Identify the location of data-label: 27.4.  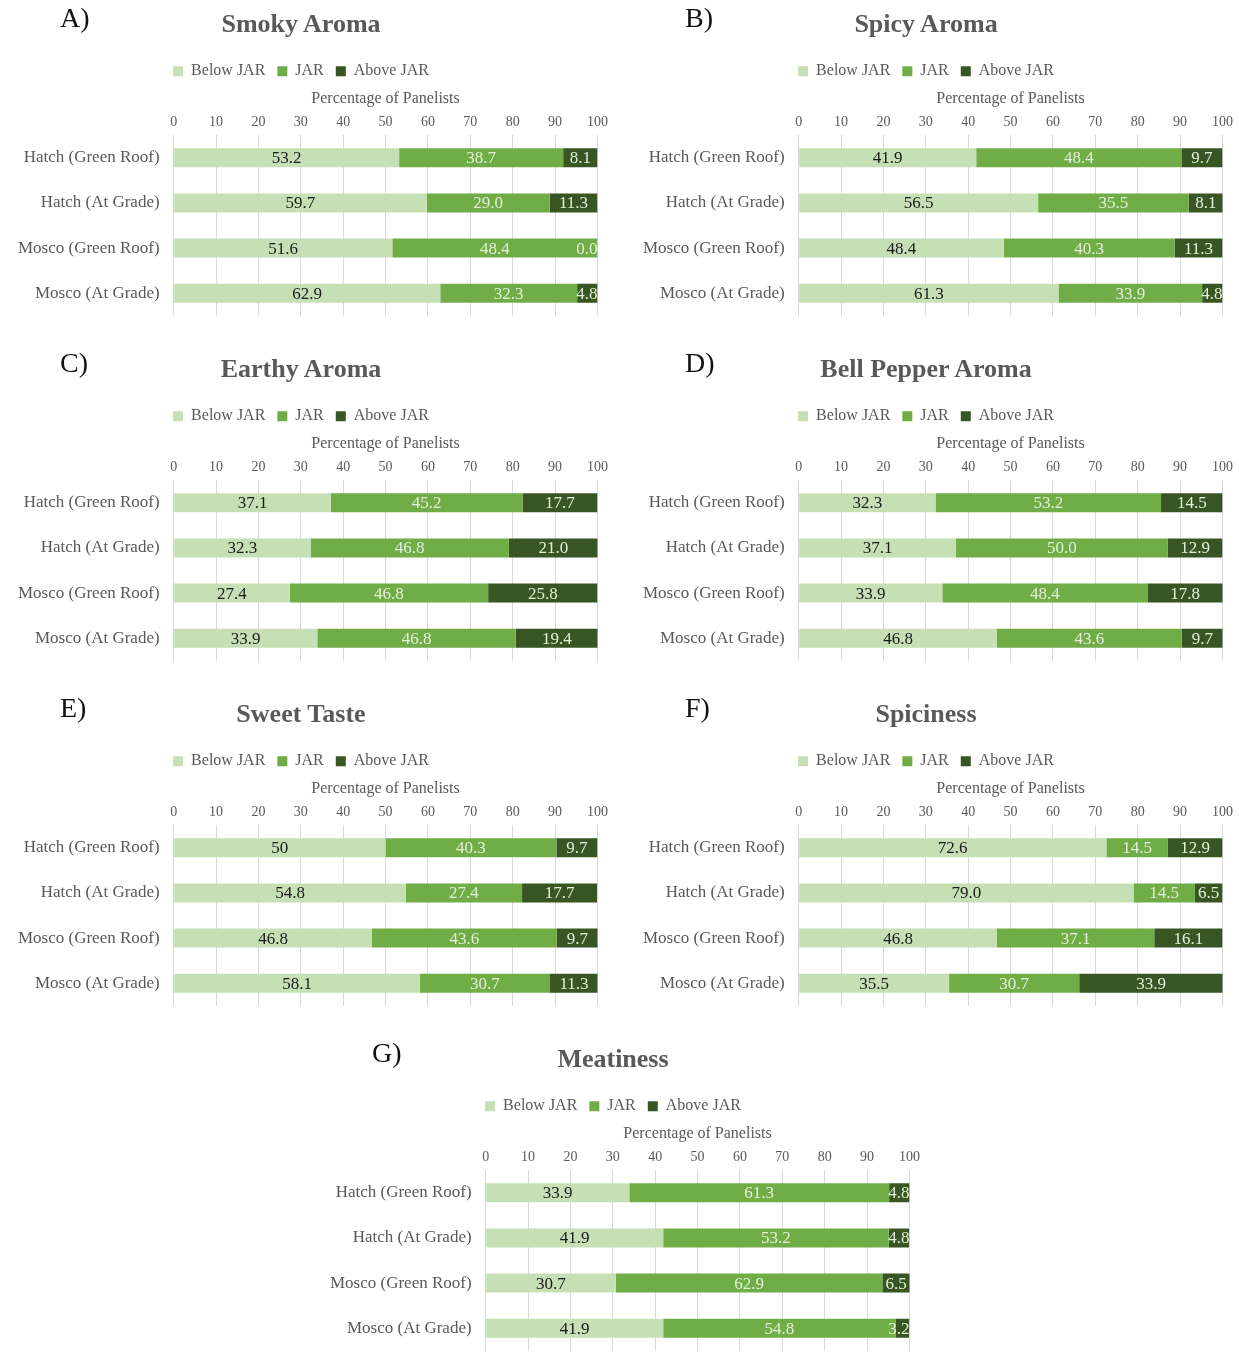
(232, 593).